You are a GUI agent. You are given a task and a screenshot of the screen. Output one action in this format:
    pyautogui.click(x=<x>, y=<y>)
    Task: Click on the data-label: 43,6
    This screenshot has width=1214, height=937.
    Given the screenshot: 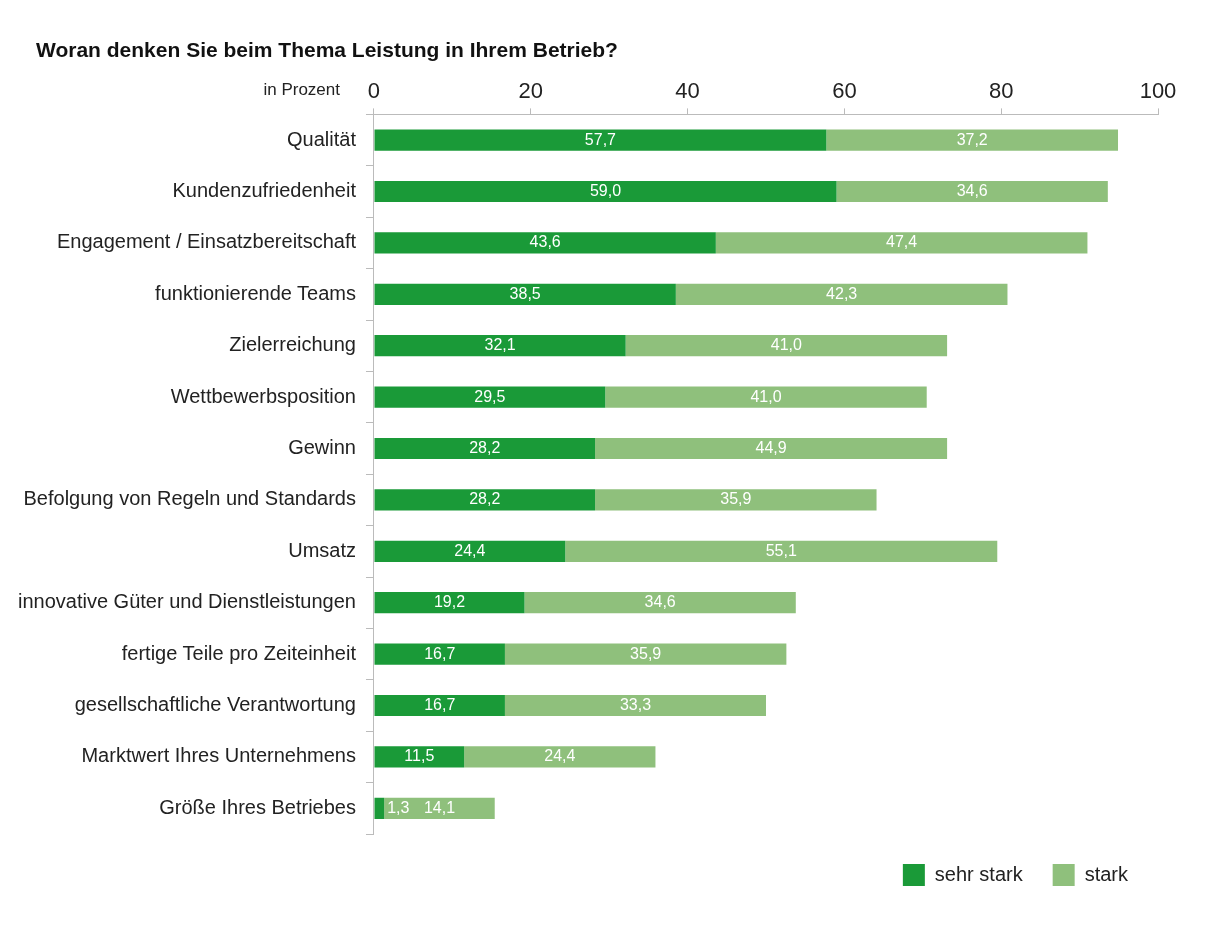 What is the action you would take?
    pyautogui.click(x=545, y=242)
    